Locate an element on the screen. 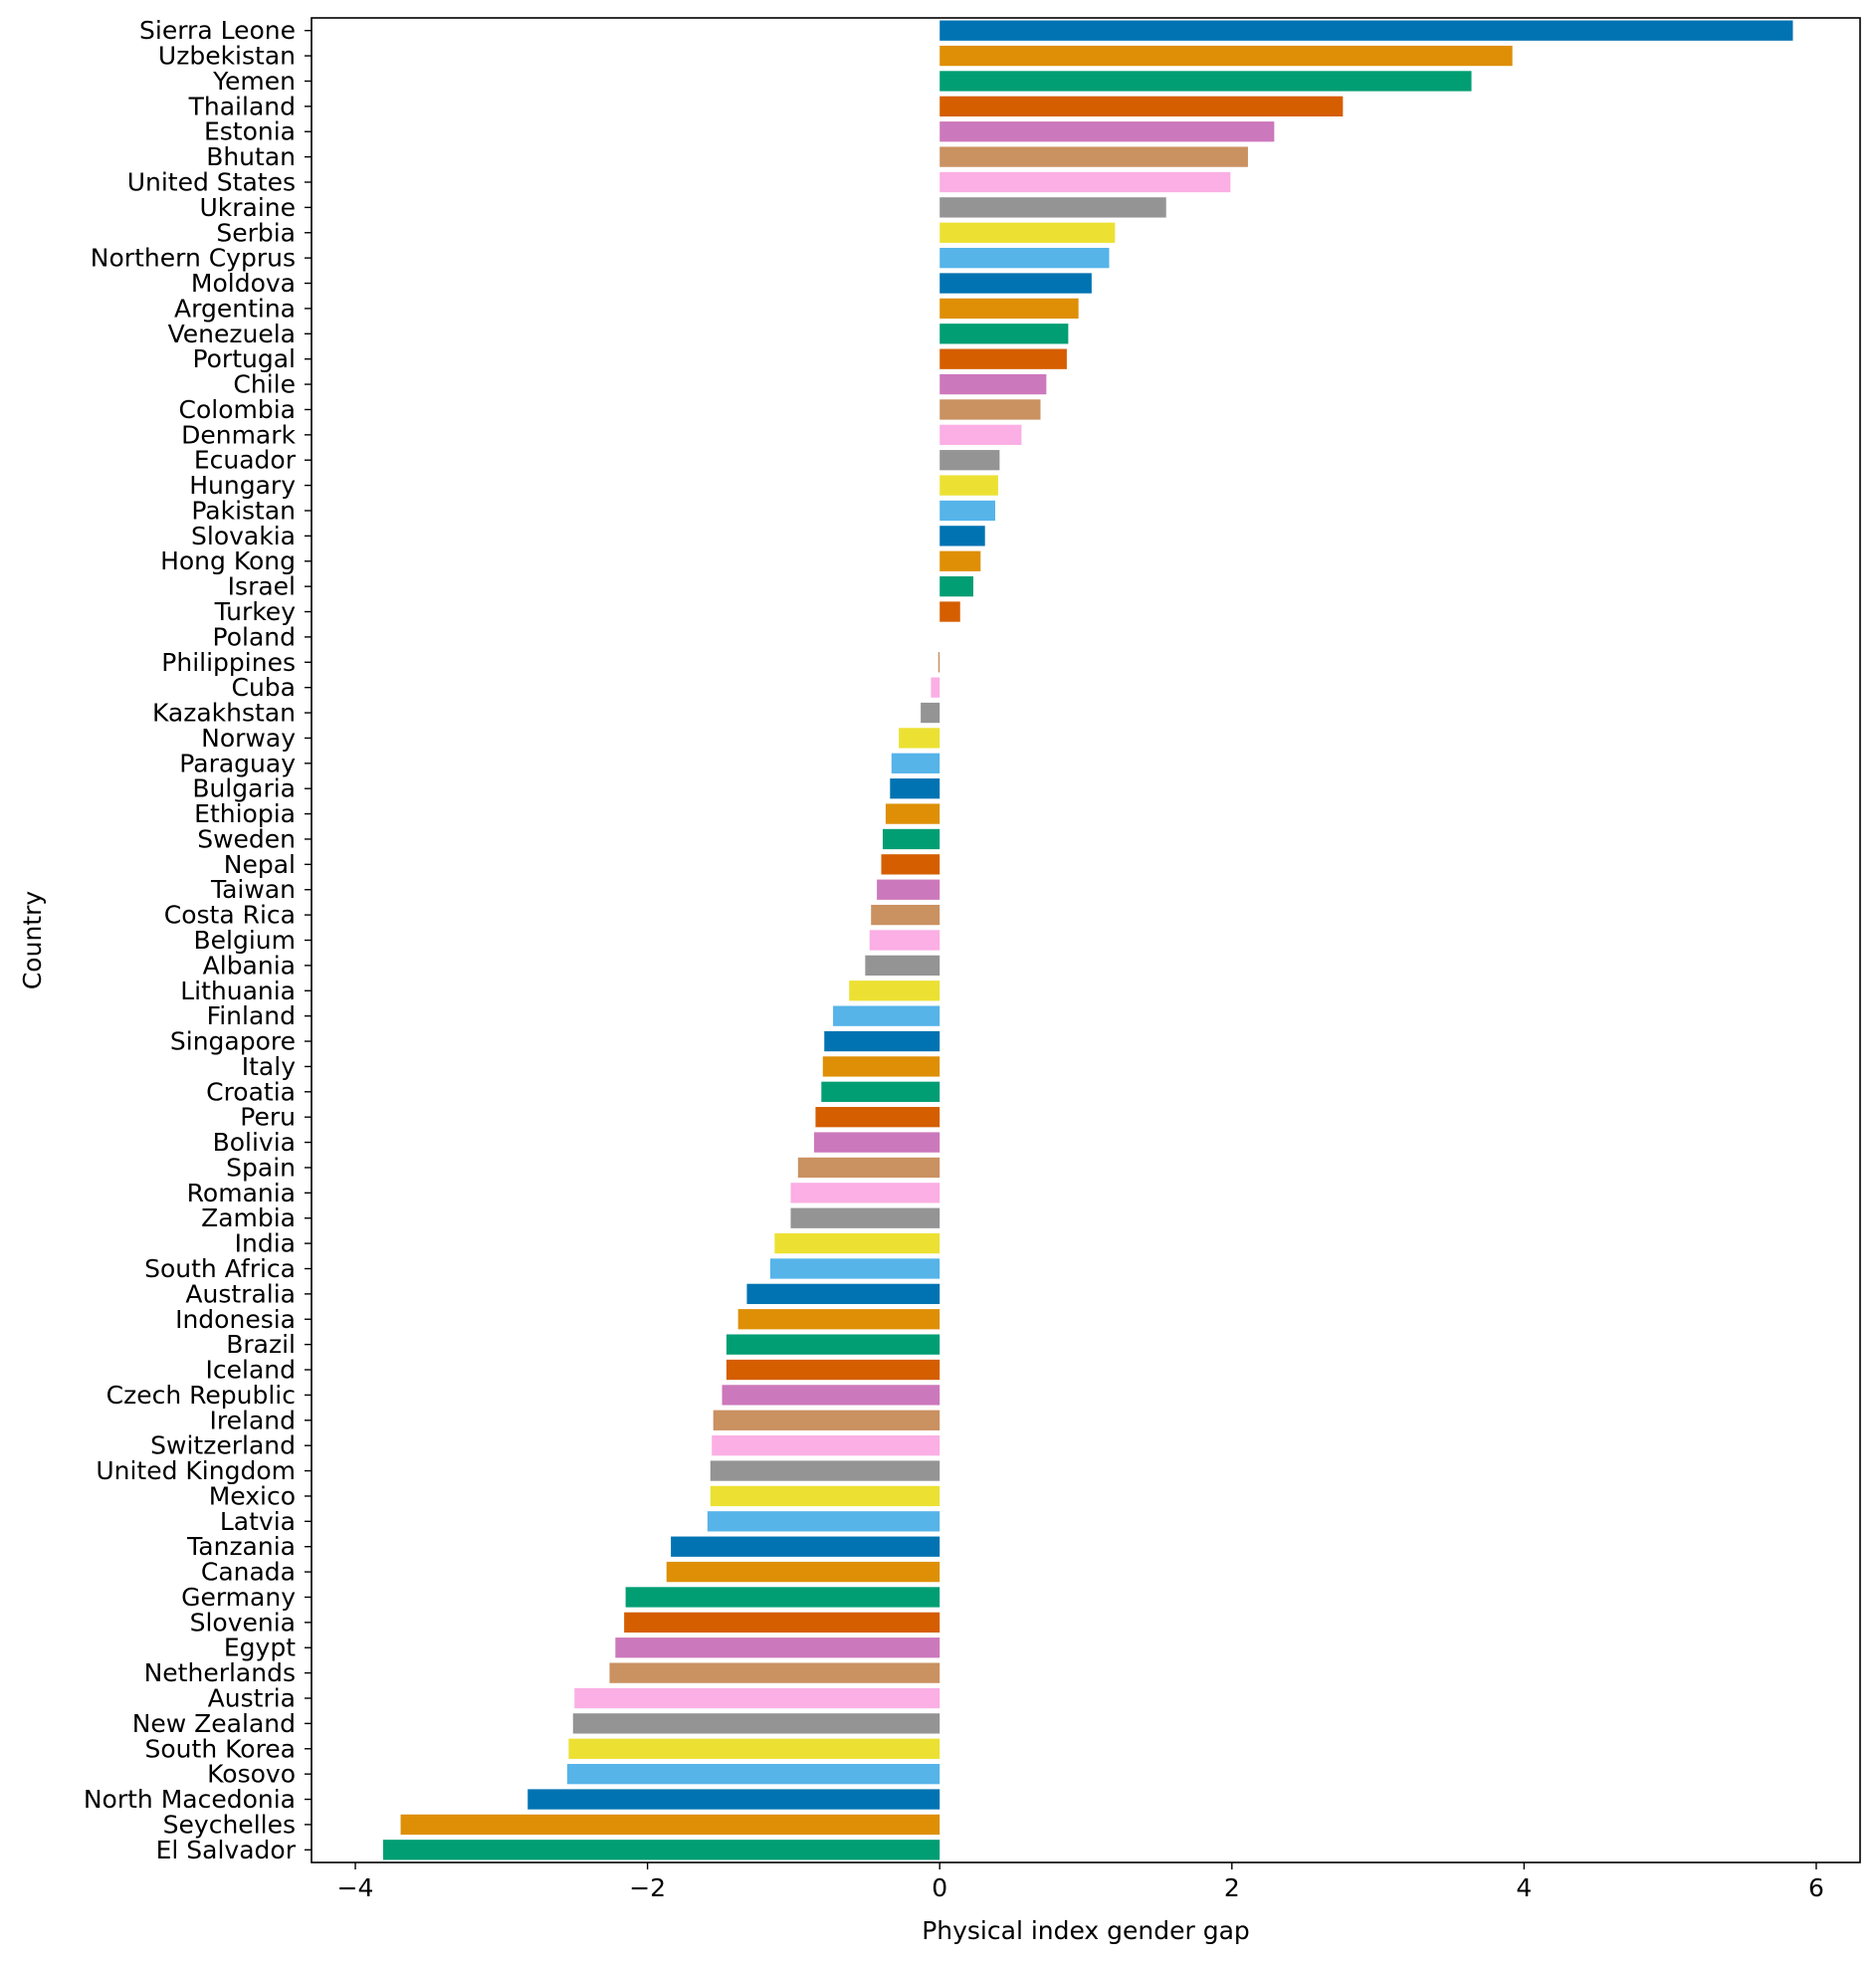 The width and height of the screenshot is (1876, 1965). x-axis-ticks: −4 −2 0 2 4 6 is located at coordinates (1080, 1882).